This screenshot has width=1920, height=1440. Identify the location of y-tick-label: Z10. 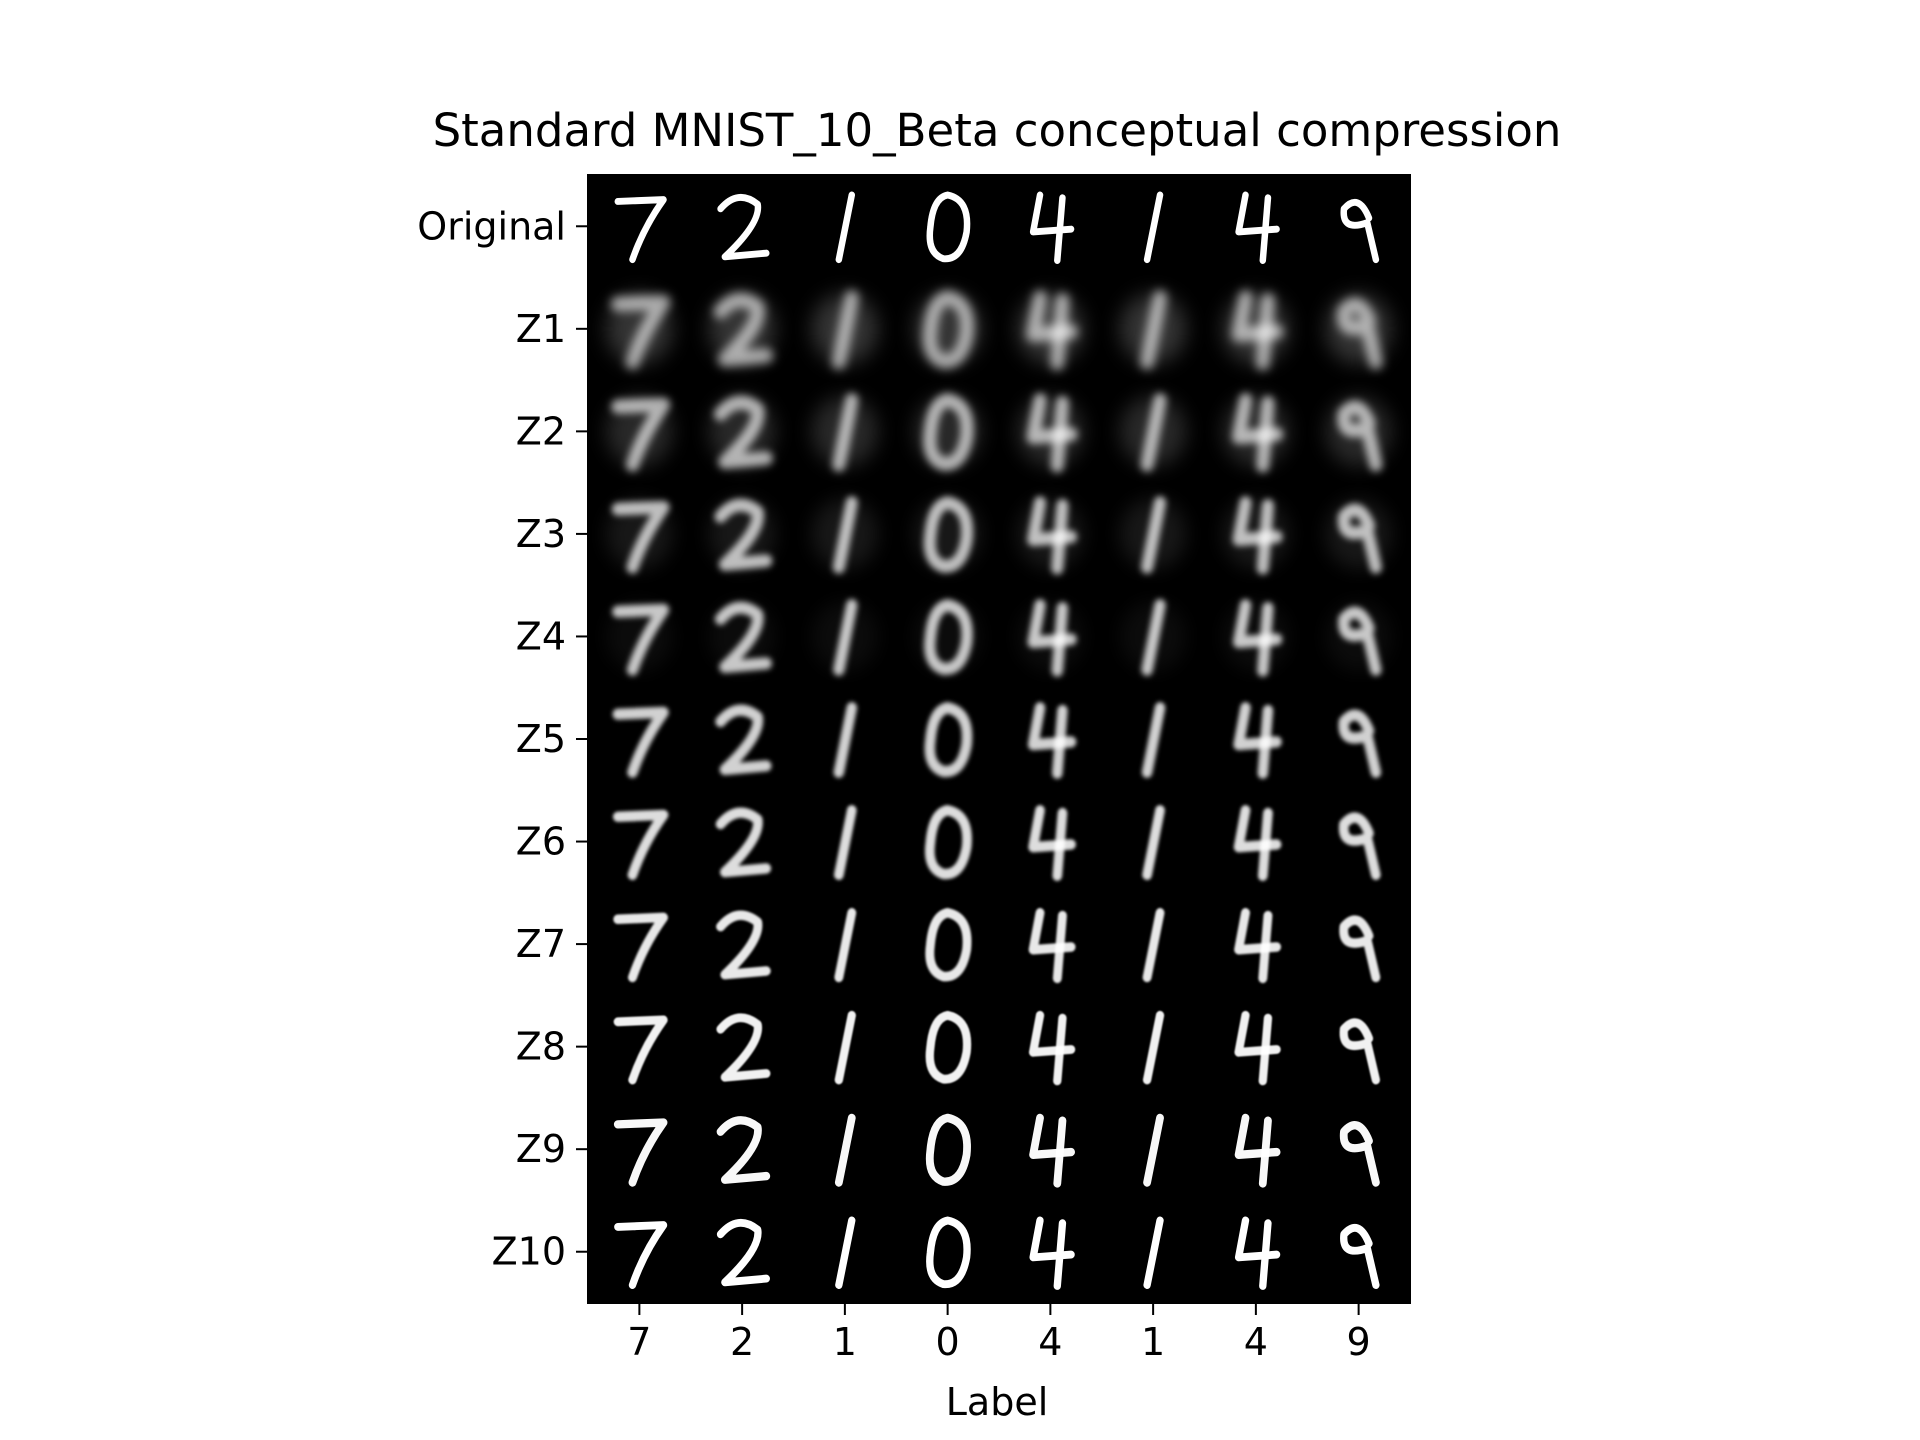
(529, 1252).